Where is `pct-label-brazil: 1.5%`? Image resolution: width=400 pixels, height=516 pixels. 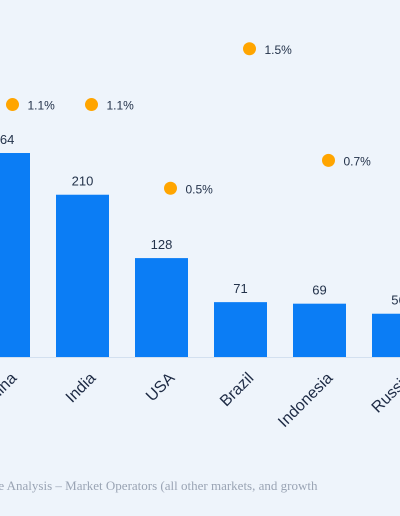
pct-label-brazil: 1.5% is located at coordinates (279, 50).